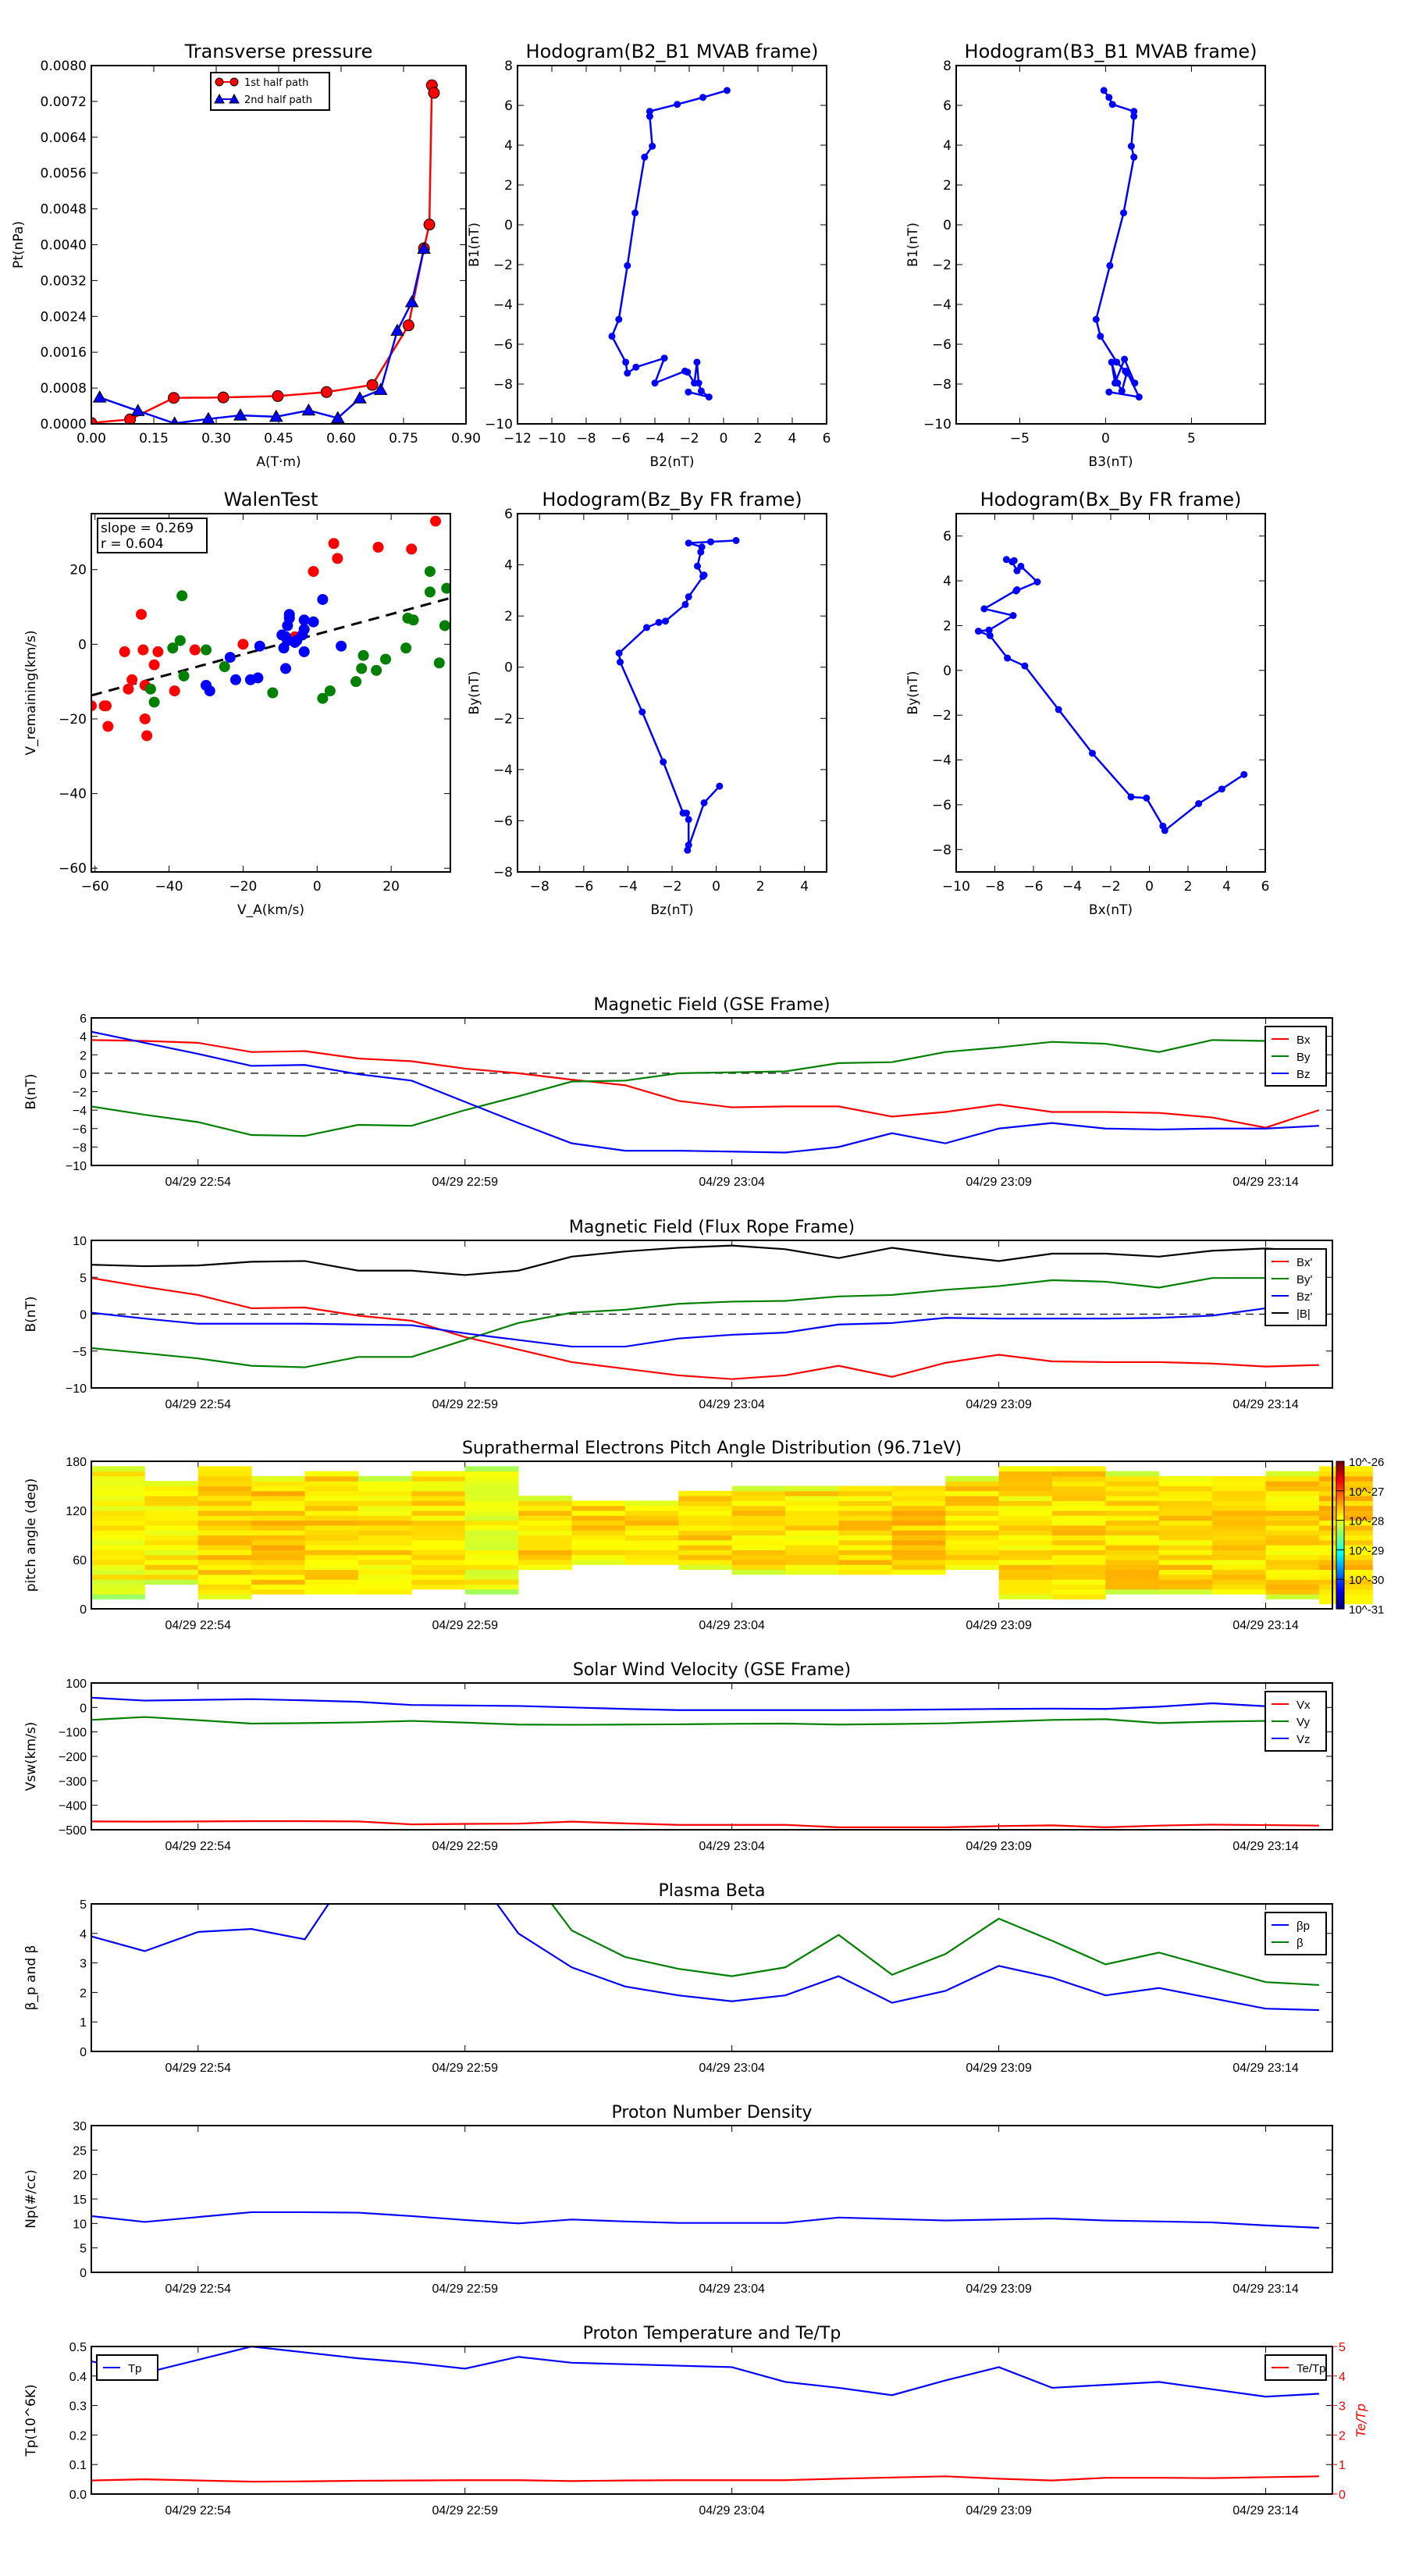  What do you see at coordinates (1111, 695) in the screenshot?
I see `series-b` at bounding box center [1111, 695].